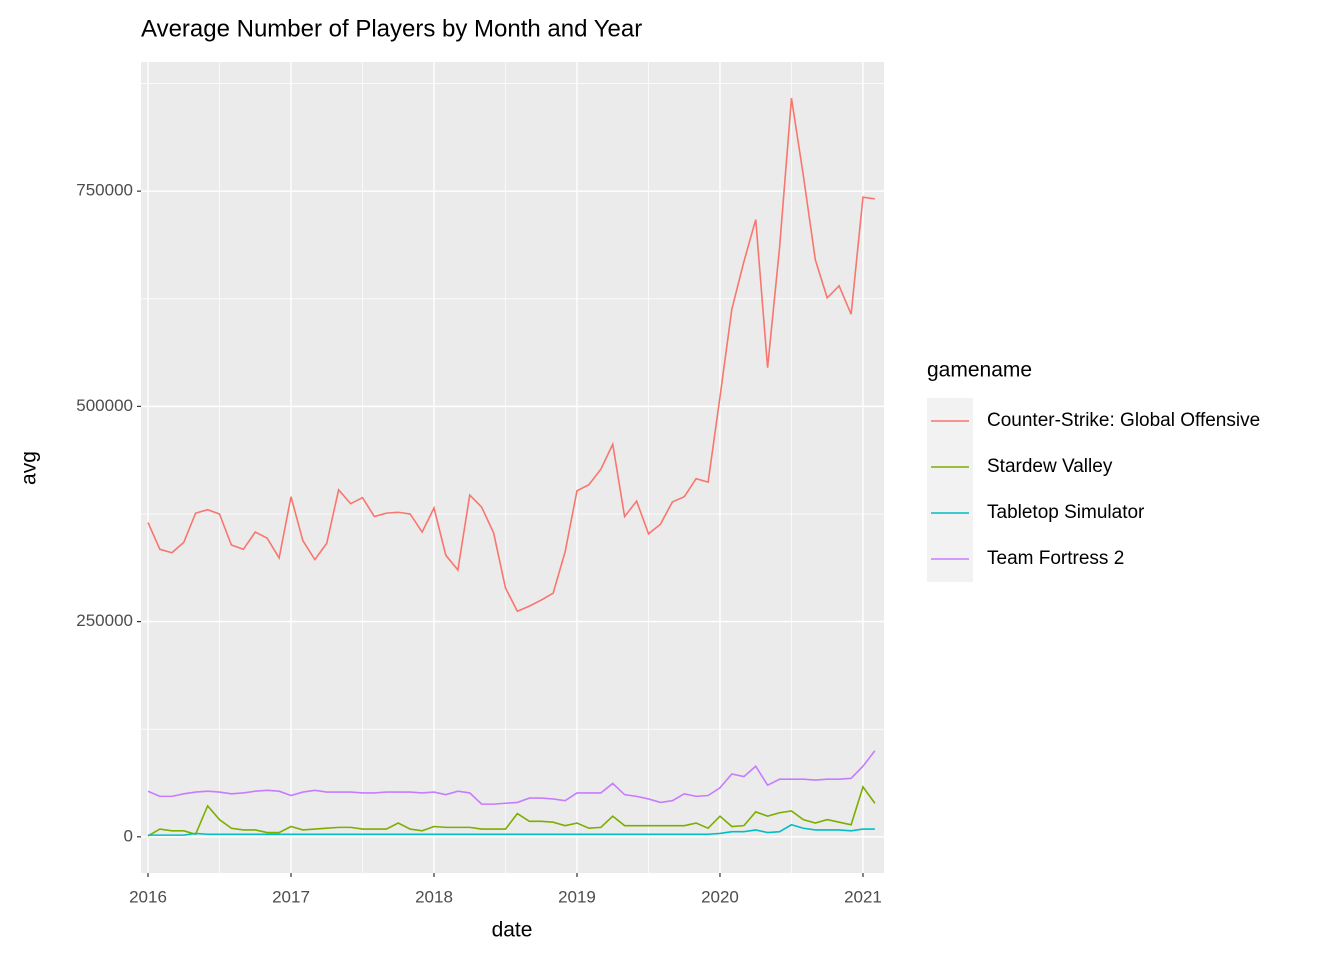 This screenshot has width=1344, height=960. I want to click on x-tick-label: 2019, so click(577, 896).